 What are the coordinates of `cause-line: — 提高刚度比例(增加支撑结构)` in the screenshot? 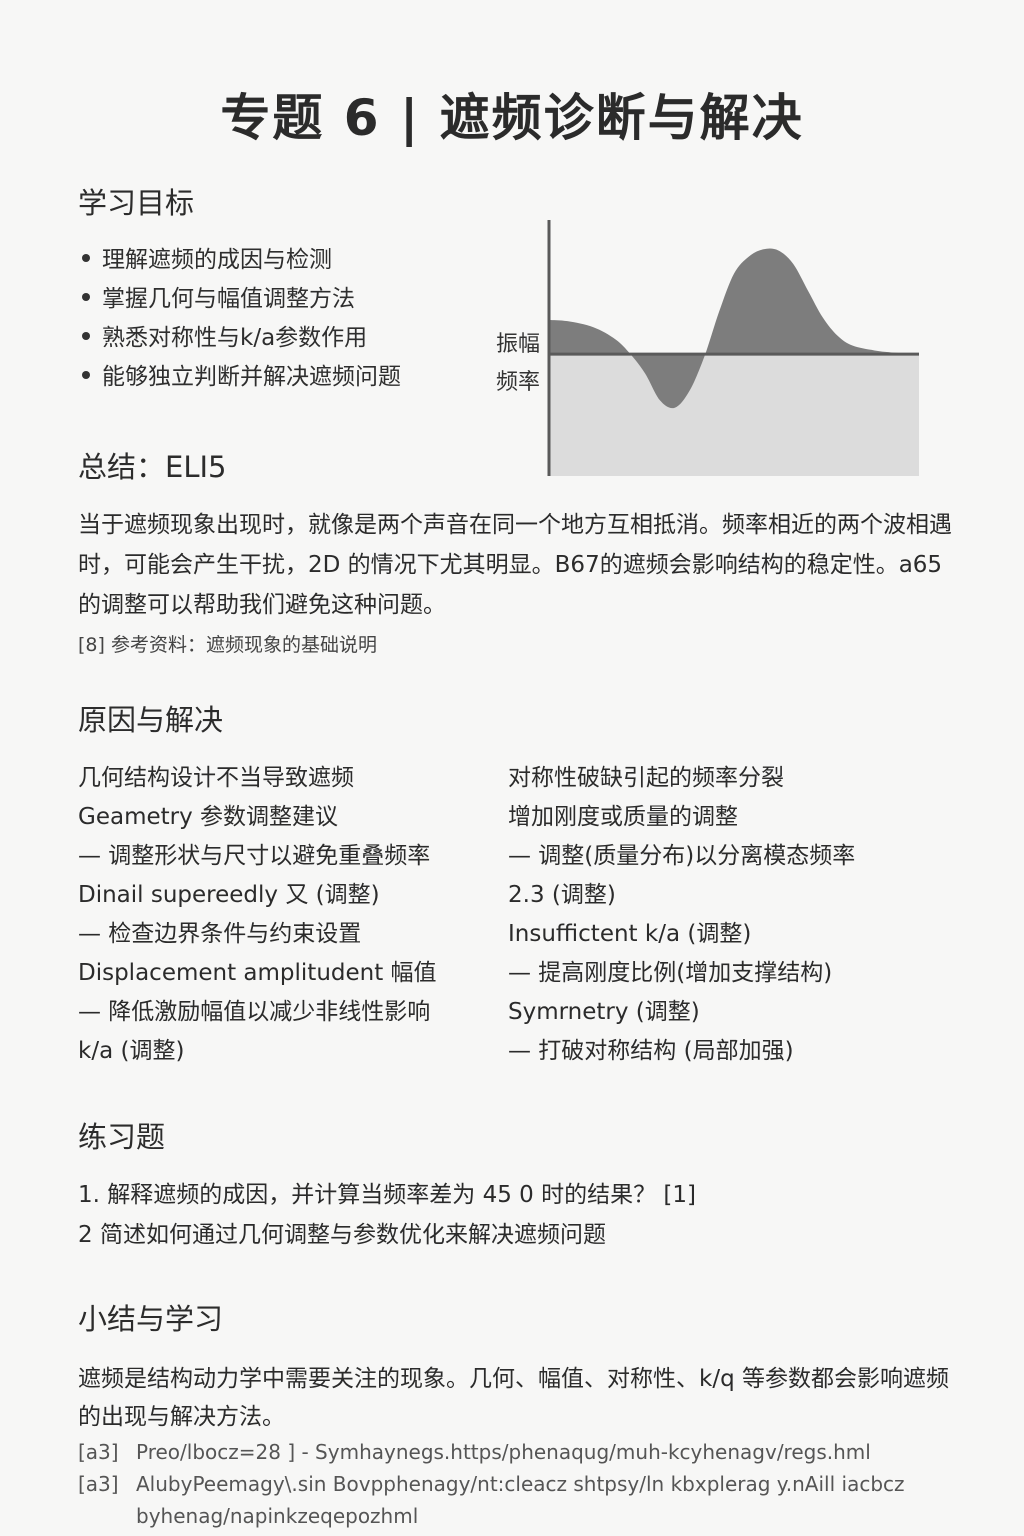 It's located at (670, 973).